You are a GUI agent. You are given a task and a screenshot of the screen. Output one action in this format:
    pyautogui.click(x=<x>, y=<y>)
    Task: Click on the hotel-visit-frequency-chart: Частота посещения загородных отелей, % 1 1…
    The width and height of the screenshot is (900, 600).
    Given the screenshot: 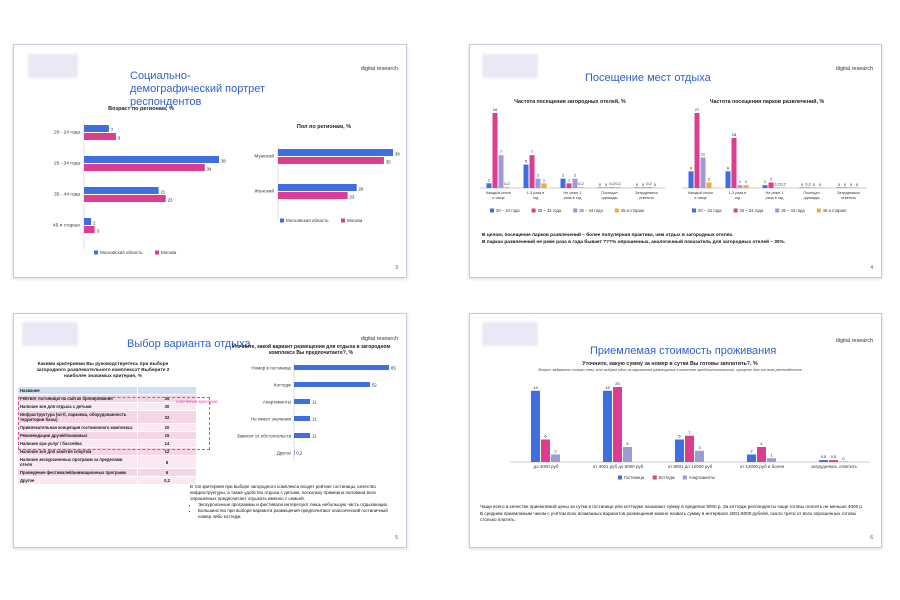 What is the action you would take?
    pyautogui.click(x=572, y=155)
    